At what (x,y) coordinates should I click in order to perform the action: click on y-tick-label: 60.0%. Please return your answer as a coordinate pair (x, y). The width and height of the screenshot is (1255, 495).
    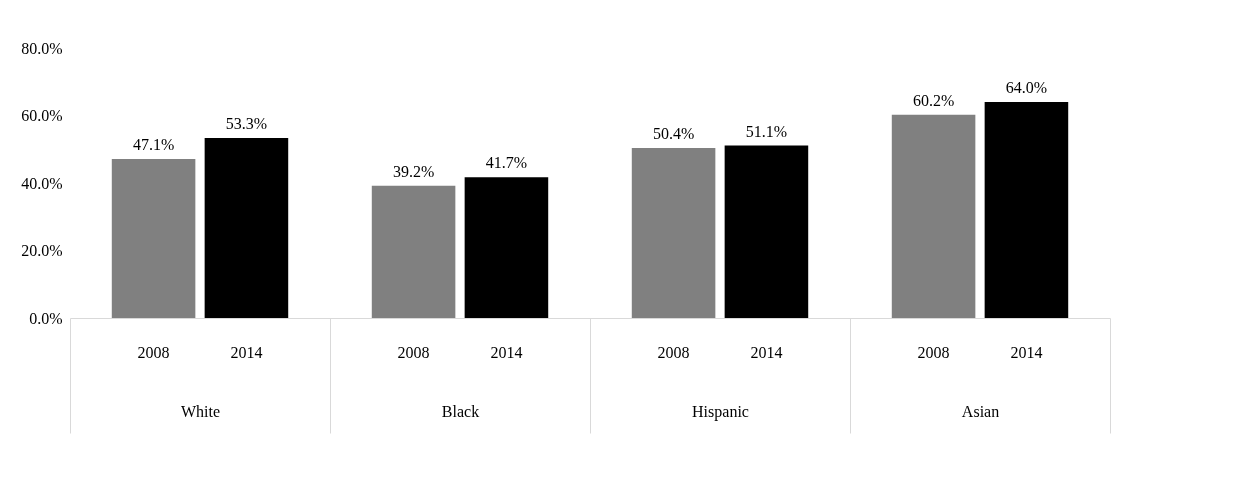
    Looking at the image, I should click on (42, 115).